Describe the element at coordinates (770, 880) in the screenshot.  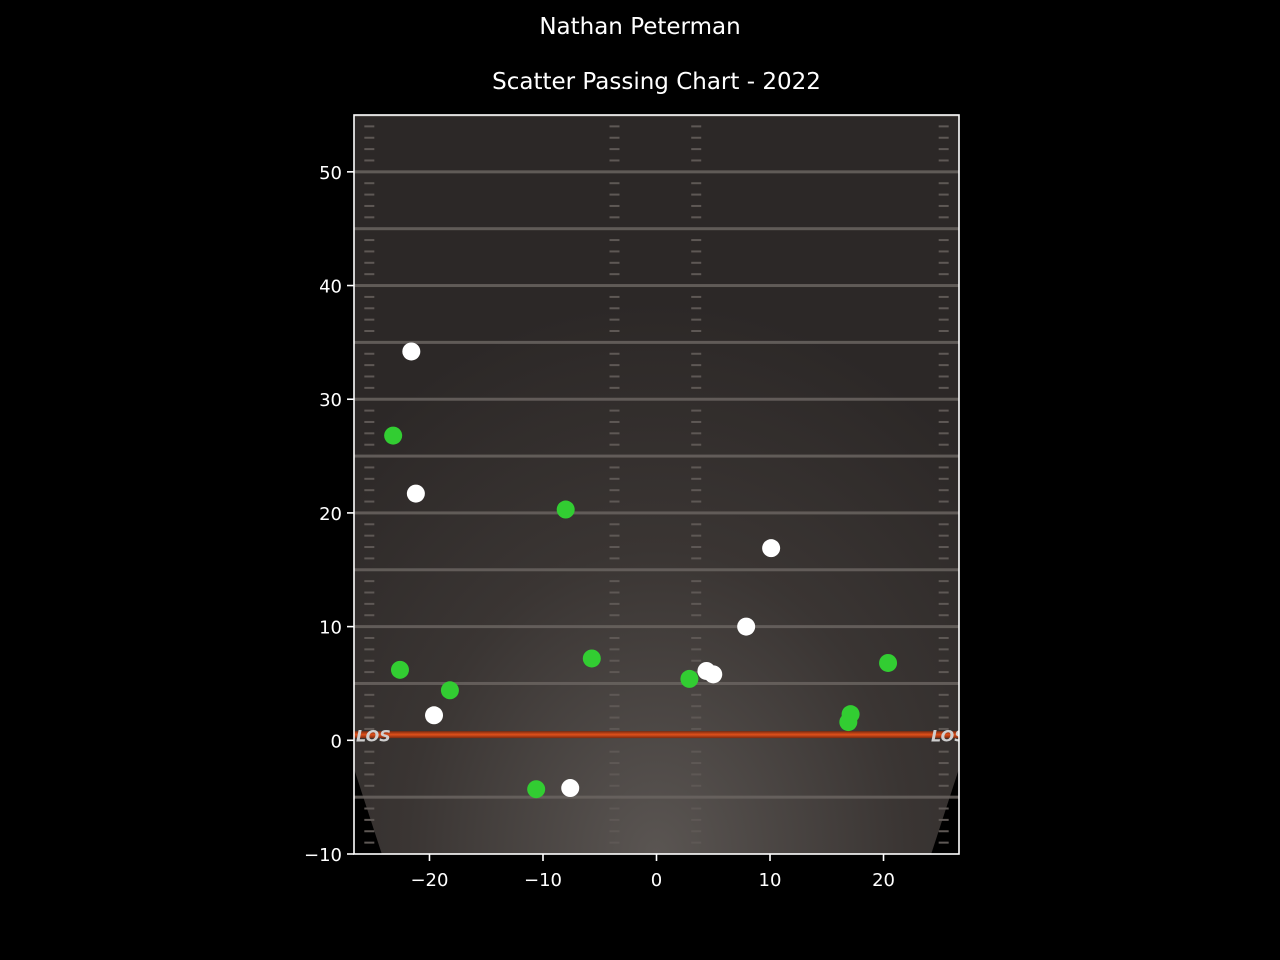
I see `x-tick-label: 10` at that location.